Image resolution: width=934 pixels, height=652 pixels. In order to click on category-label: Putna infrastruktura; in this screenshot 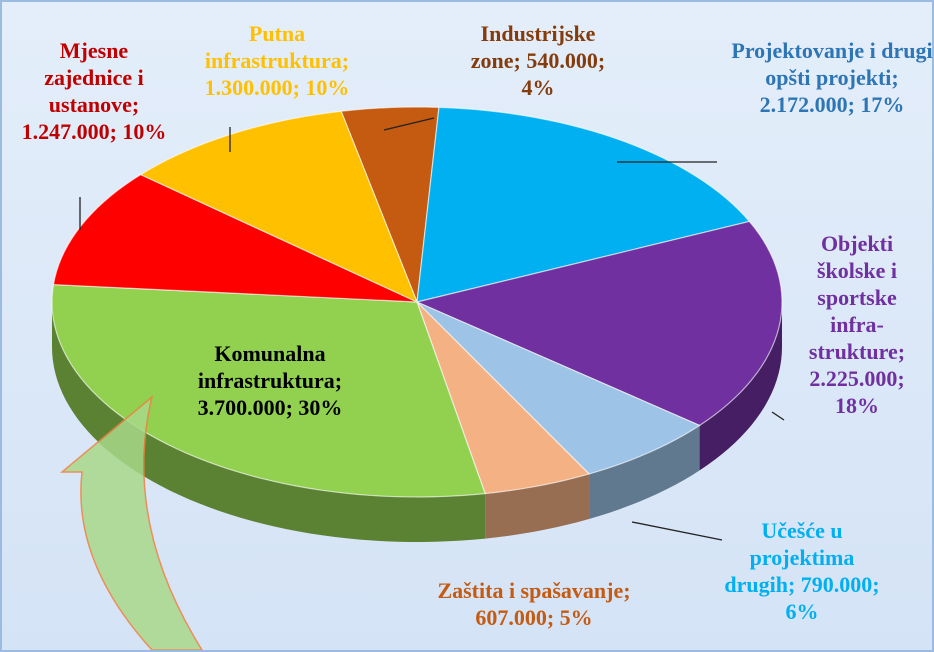, I will do `click(277, 47)`.